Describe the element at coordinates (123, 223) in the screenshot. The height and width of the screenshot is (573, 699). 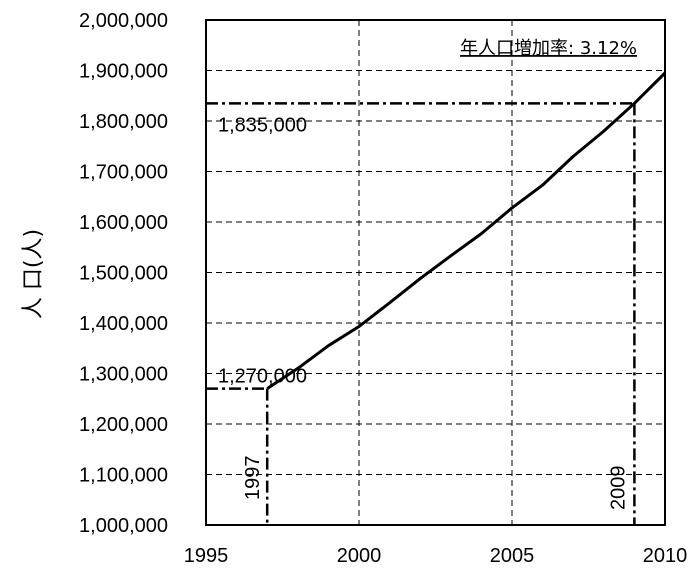
I see `y-tick-label: 1,600,000` at that location.